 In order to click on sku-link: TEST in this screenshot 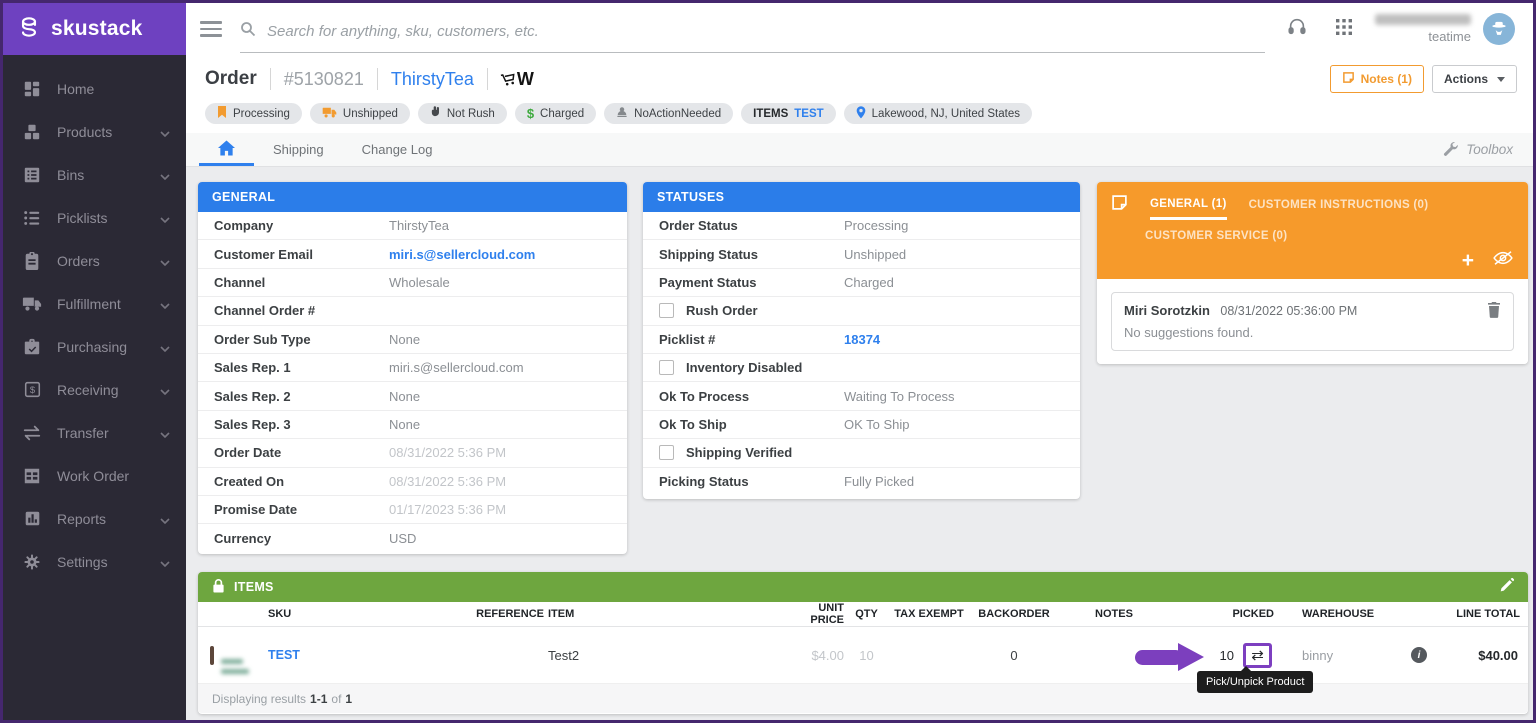, I will do `click(284, 655)`.